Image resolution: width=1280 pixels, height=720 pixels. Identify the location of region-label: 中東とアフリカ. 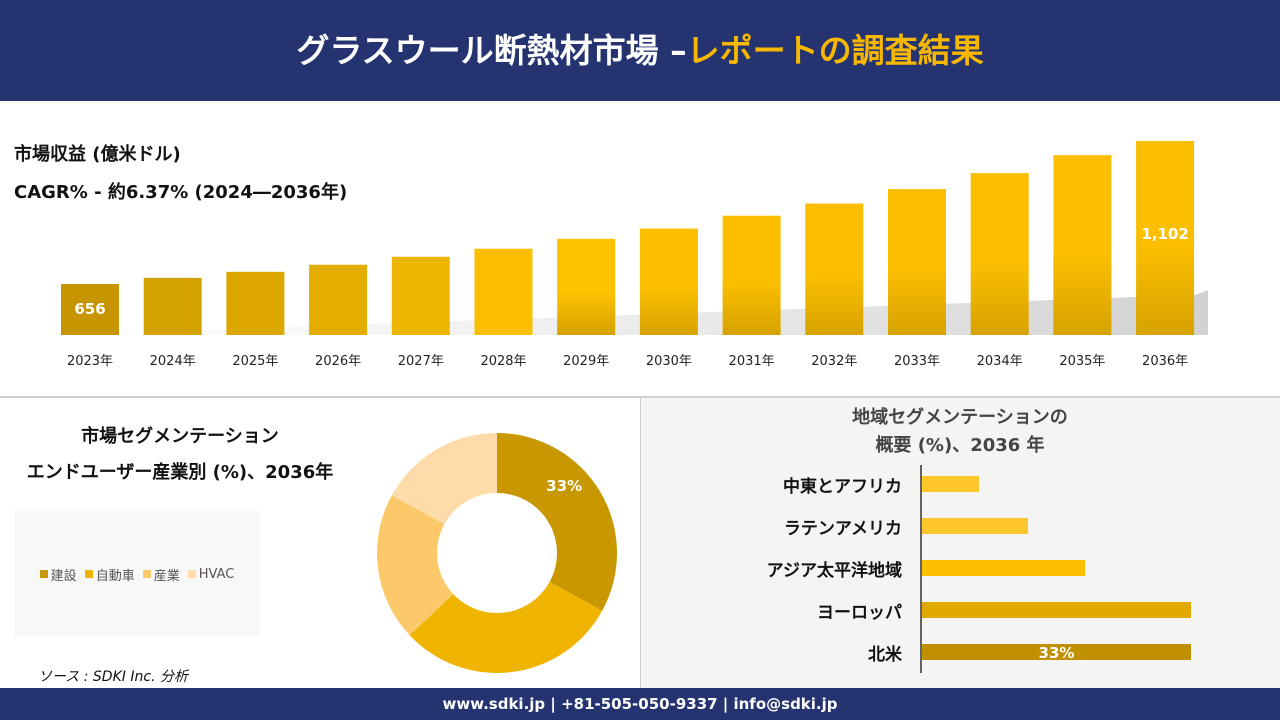
(842, 487).